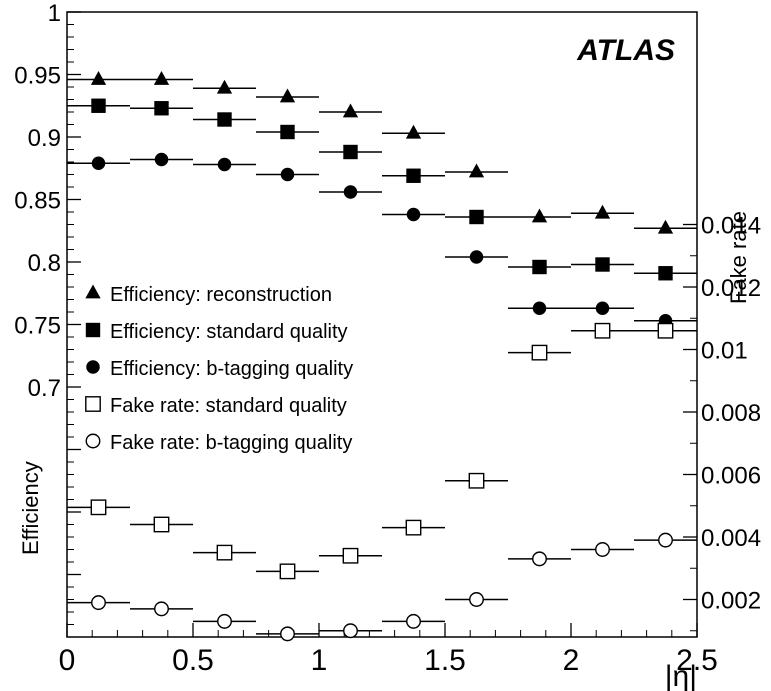 The image size is (771, 691). Describe the element at coordinates (37, 76) in the screenshot. I see `y-left-tick-label: 0.95` at that location.